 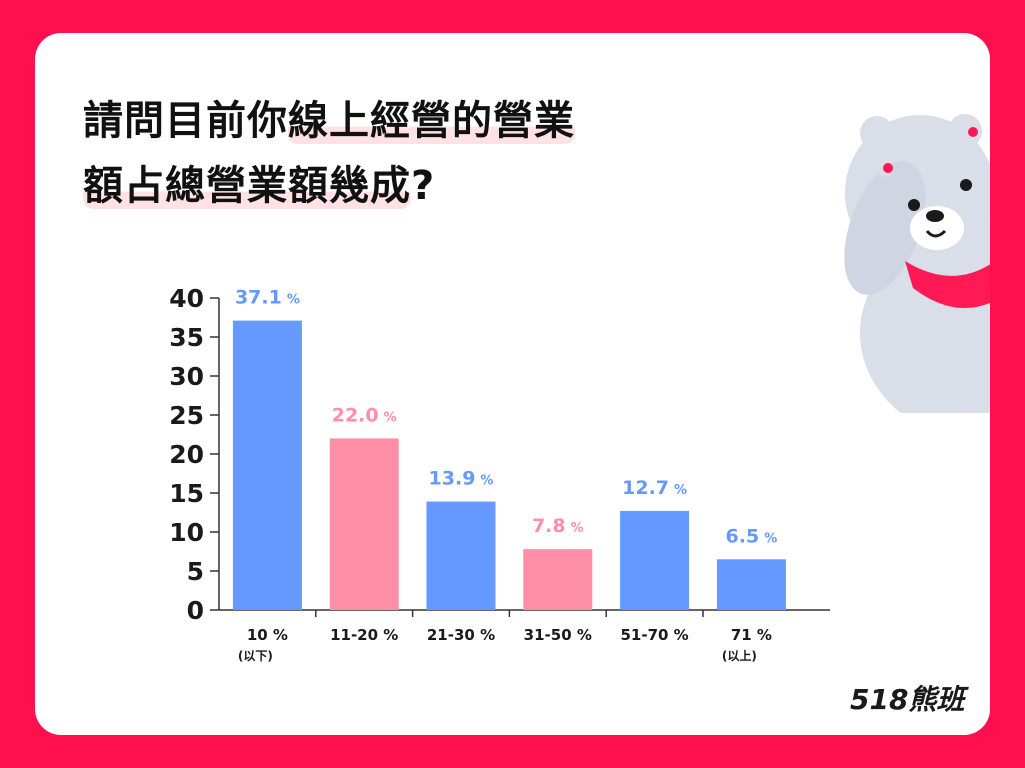 I want to click on y-tick-label: 10, so click(x=186, y=532).